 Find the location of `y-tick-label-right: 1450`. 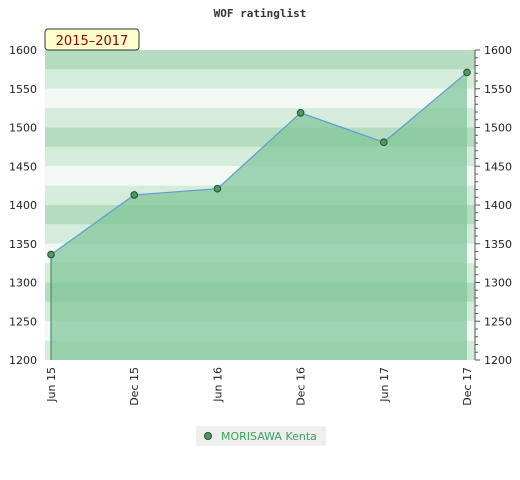

y-tick-label-right: 1450 is located at coordinates (498, 166).